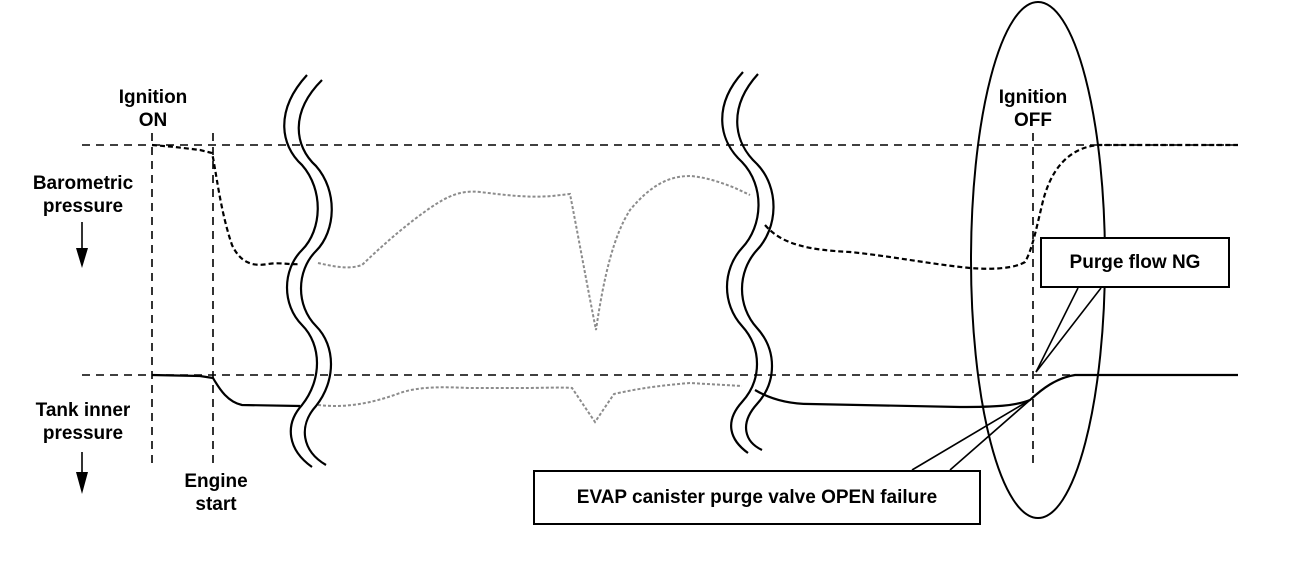 This screenshot has width=1312, height=562. Describe the element at coordinates (82, 473) in the screenshot. I see `tank-axis-arrow` at that location.